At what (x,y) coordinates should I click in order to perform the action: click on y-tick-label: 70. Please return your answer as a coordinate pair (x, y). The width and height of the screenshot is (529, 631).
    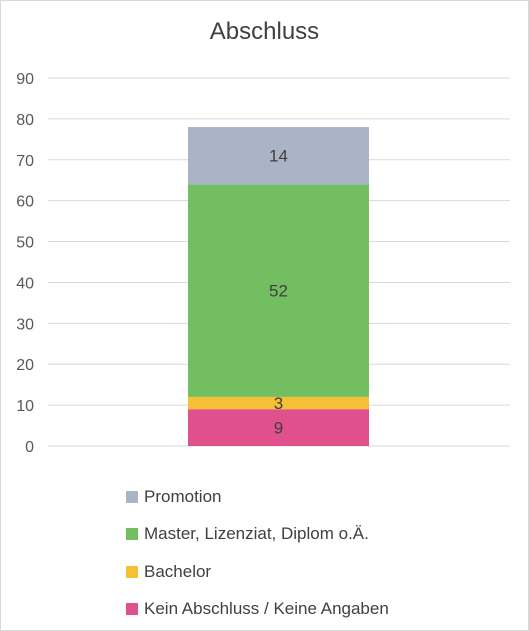
    Looking at the image, I should click on (25, 161).